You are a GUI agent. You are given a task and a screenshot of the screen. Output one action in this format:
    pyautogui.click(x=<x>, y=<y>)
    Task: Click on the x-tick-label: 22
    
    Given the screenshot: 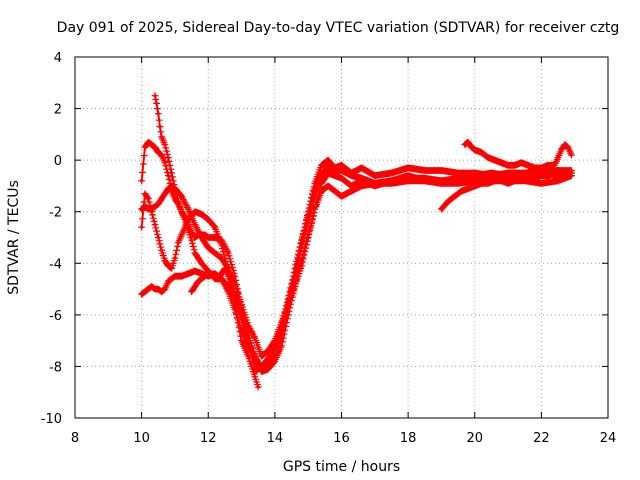 What is the action you would take?
    pyautogui.click(x=541, y=438)
    